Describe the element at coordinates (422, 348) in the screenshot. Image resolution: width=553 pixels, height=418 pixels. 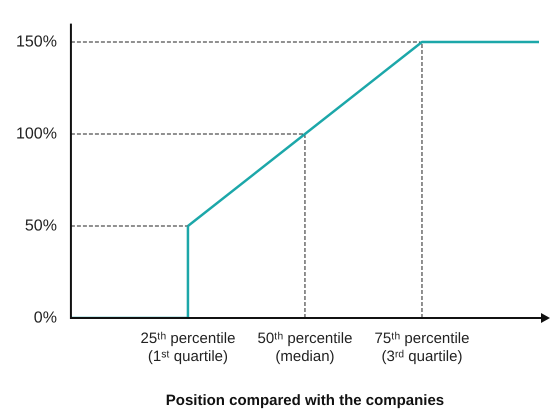
I see `x-tick-label: 75ᵗʰ percentile (3ʳᵈ quartile)` at that location.